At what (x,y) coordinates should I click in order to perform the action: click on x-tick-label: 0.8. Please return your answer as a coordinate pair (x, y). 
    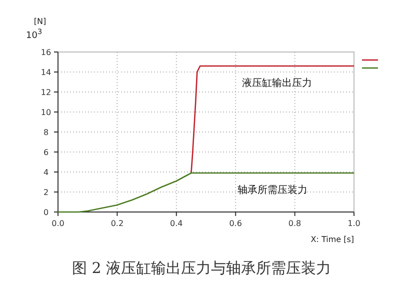
    Looking at the image, I should click on (295, 223).